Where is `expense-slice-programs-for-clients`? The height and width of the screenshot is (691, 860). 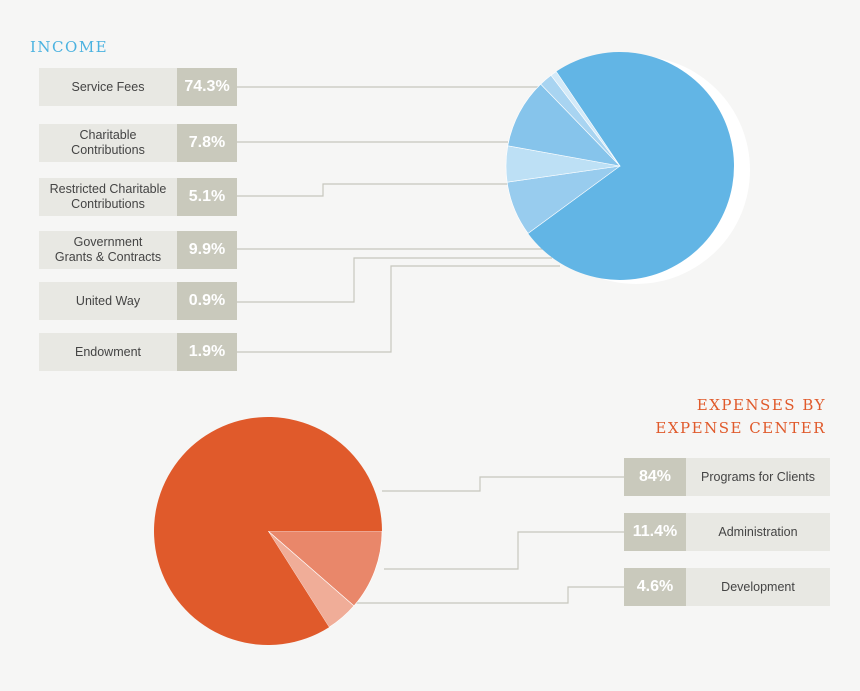 expense-slice-programs-for-clients is located at coordinates (268, 530).